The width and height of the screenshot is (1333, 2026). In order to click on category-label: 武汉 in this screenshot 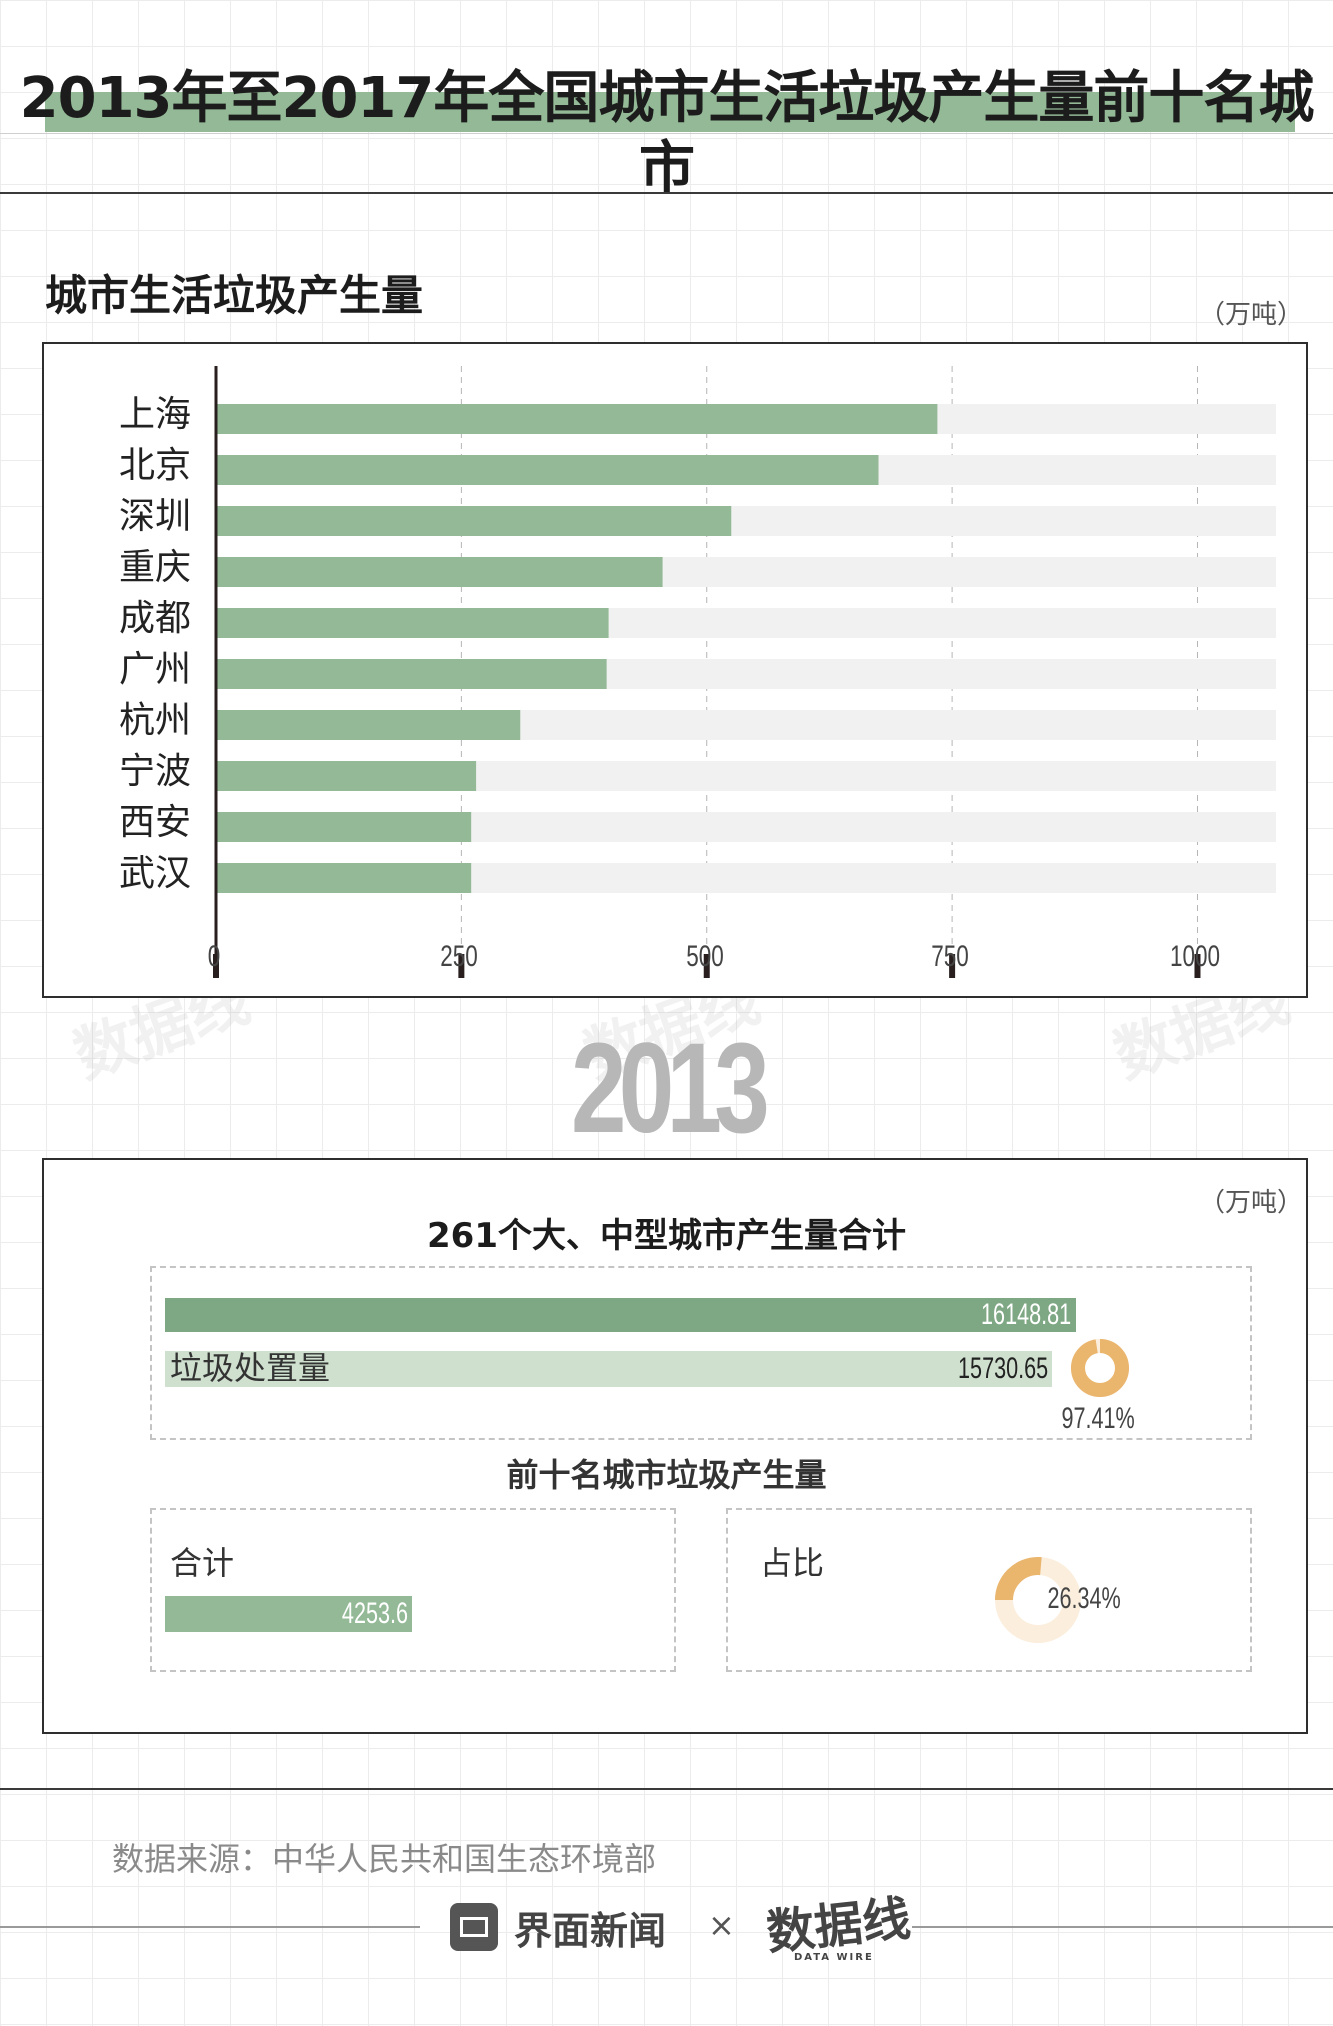, I will do `click(154, 873)`.